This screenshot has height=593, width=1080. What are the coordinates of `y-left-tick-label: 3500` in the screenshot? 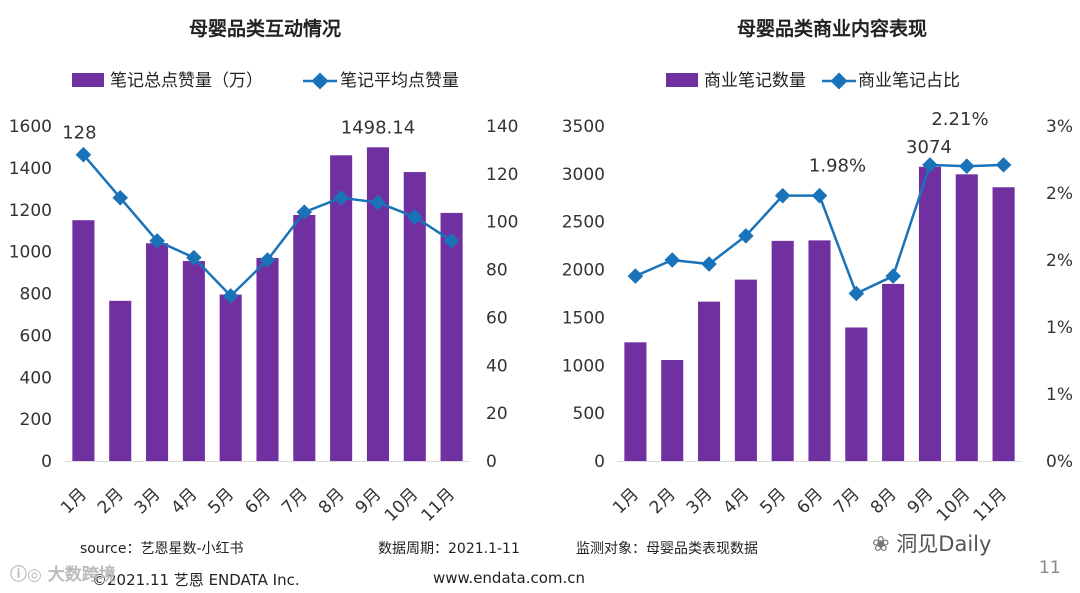 It's located at (583, 127).